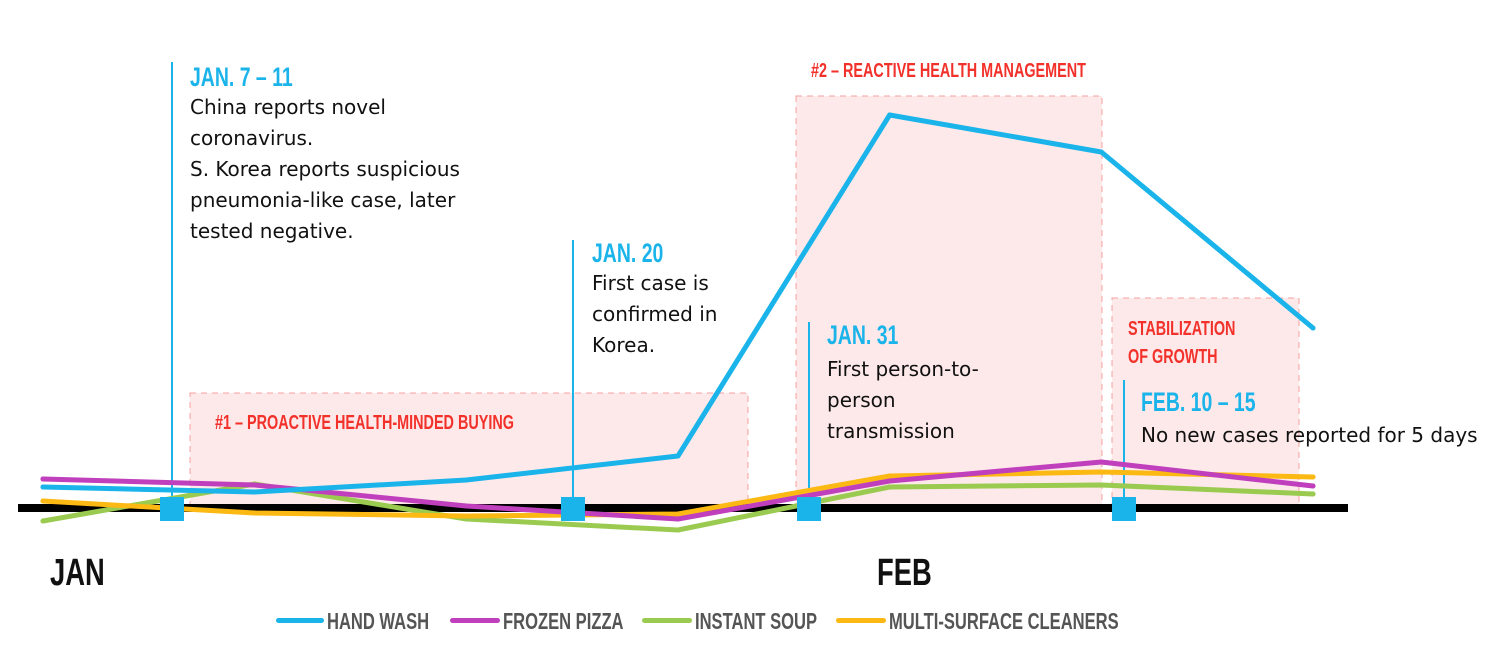  What do you see at coordinates (272, 231) in the screenshot?
I see `event-note-line: tested negative.` at bounding box center [272, 231].